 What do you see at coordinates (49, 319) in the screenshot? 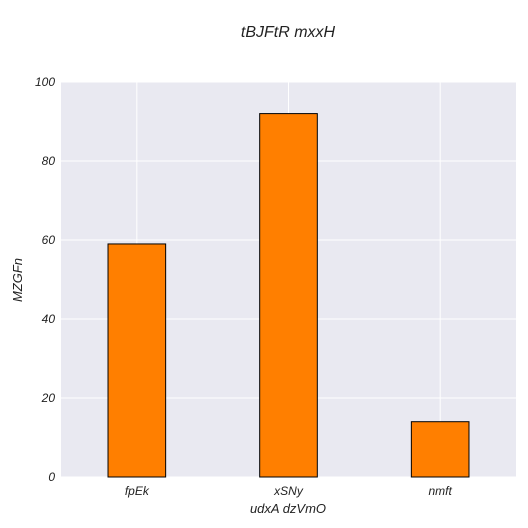
I see `y-tick-label: 40` at bounding box center [49, 319].